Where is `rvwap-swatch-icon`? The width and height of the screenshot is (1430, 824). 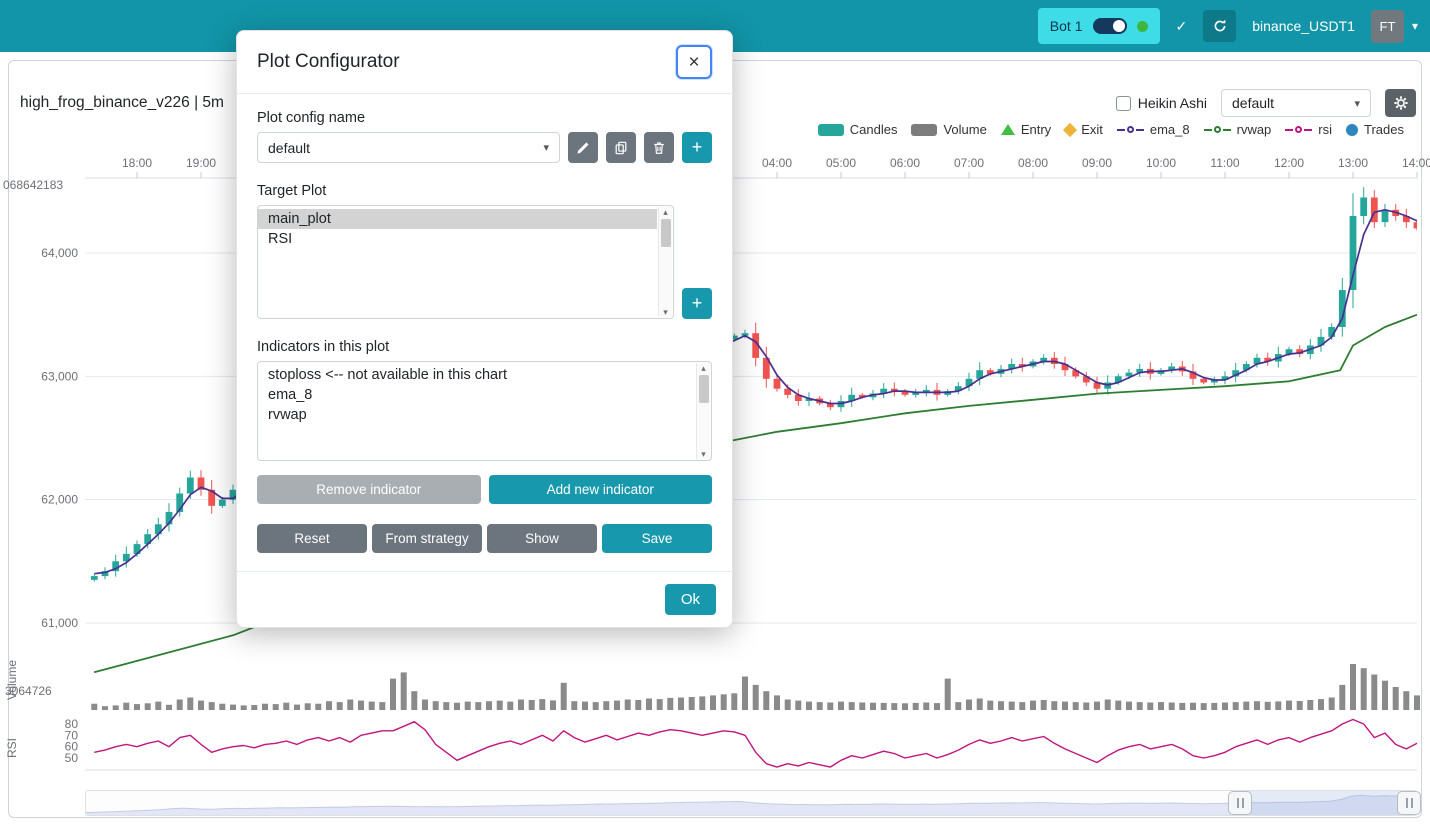
rvwap-swatch-icon is located at coordinates (1217, 129).